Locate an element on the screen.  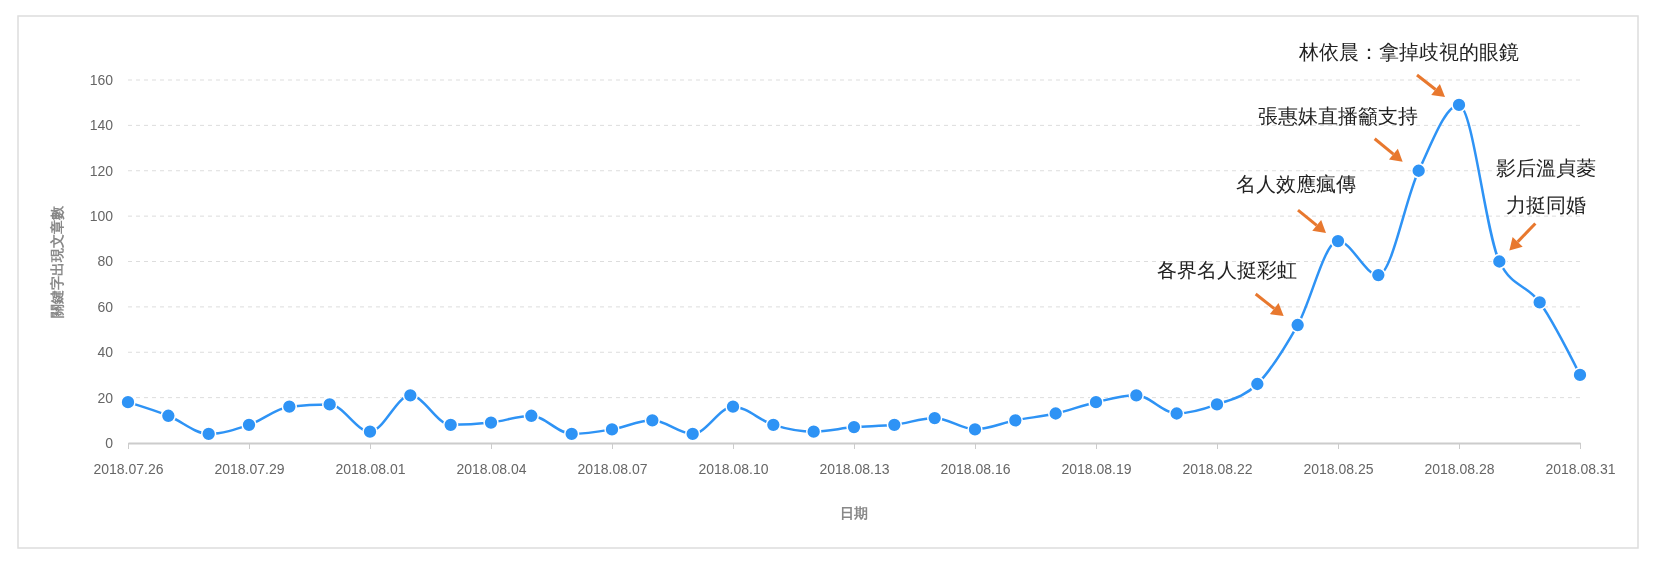
y-axis-title: 關鍵字出現文章數 is located at coordinates (57, 261).